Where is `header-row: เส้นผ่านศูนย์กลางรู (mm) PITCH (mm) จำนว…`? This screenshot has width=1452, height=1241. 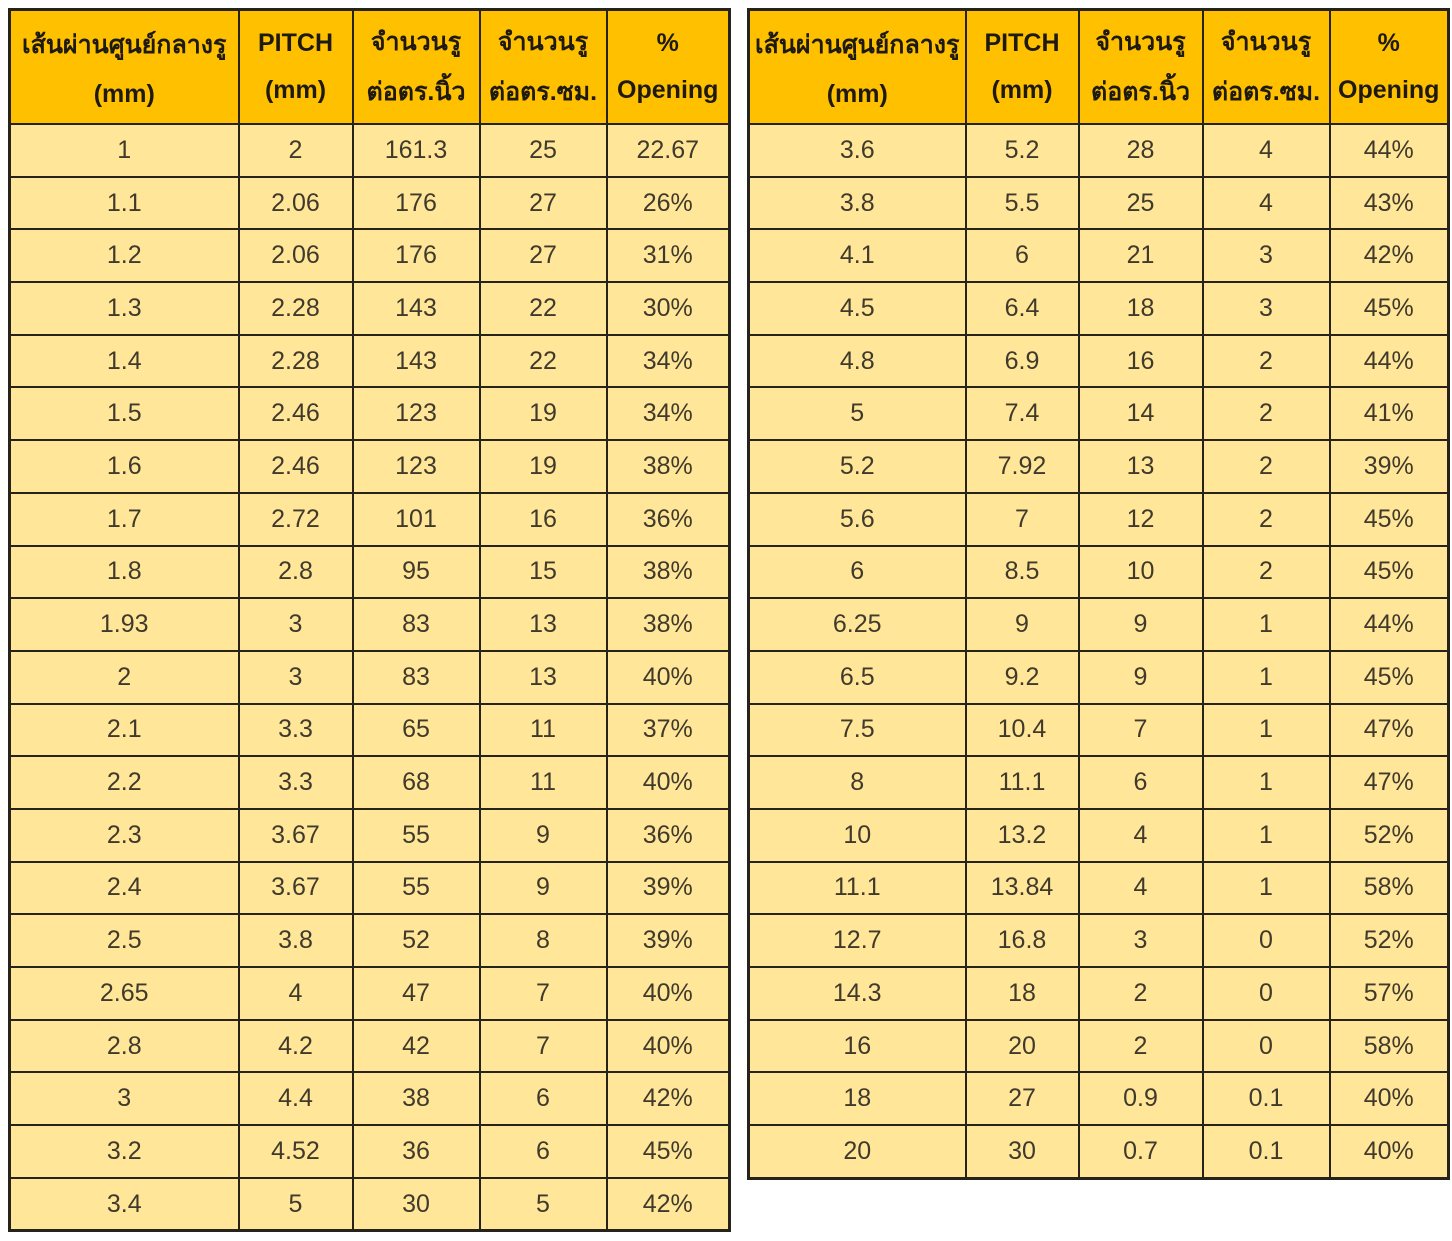 header-row: เส้นผ่านศูนย์กลางรู (mm) PITCH (mm) จำนว… is located at coordinates (1098, 66).